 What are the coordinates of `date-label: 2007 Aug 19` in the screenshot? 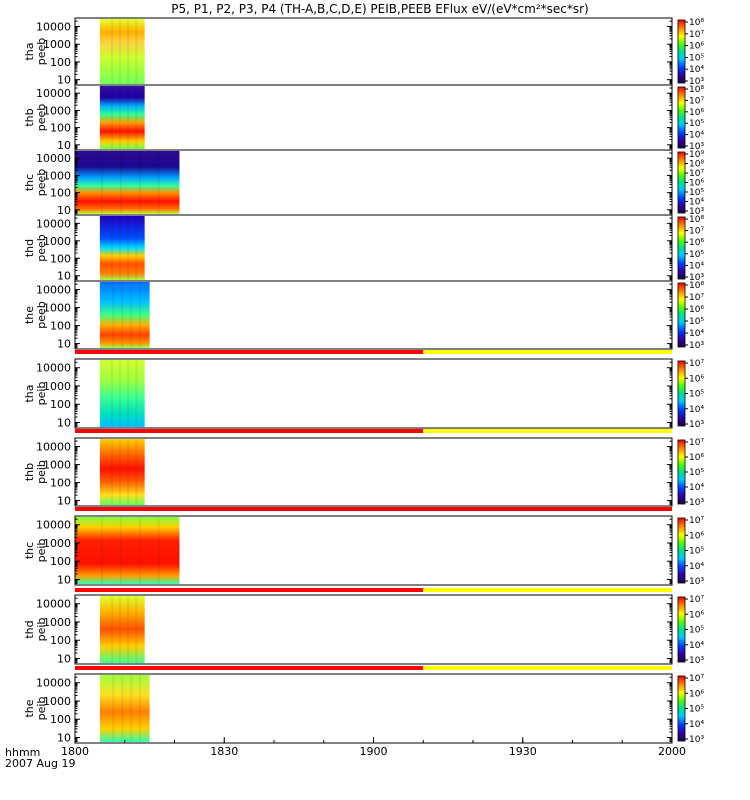 It's located at (40, 763).